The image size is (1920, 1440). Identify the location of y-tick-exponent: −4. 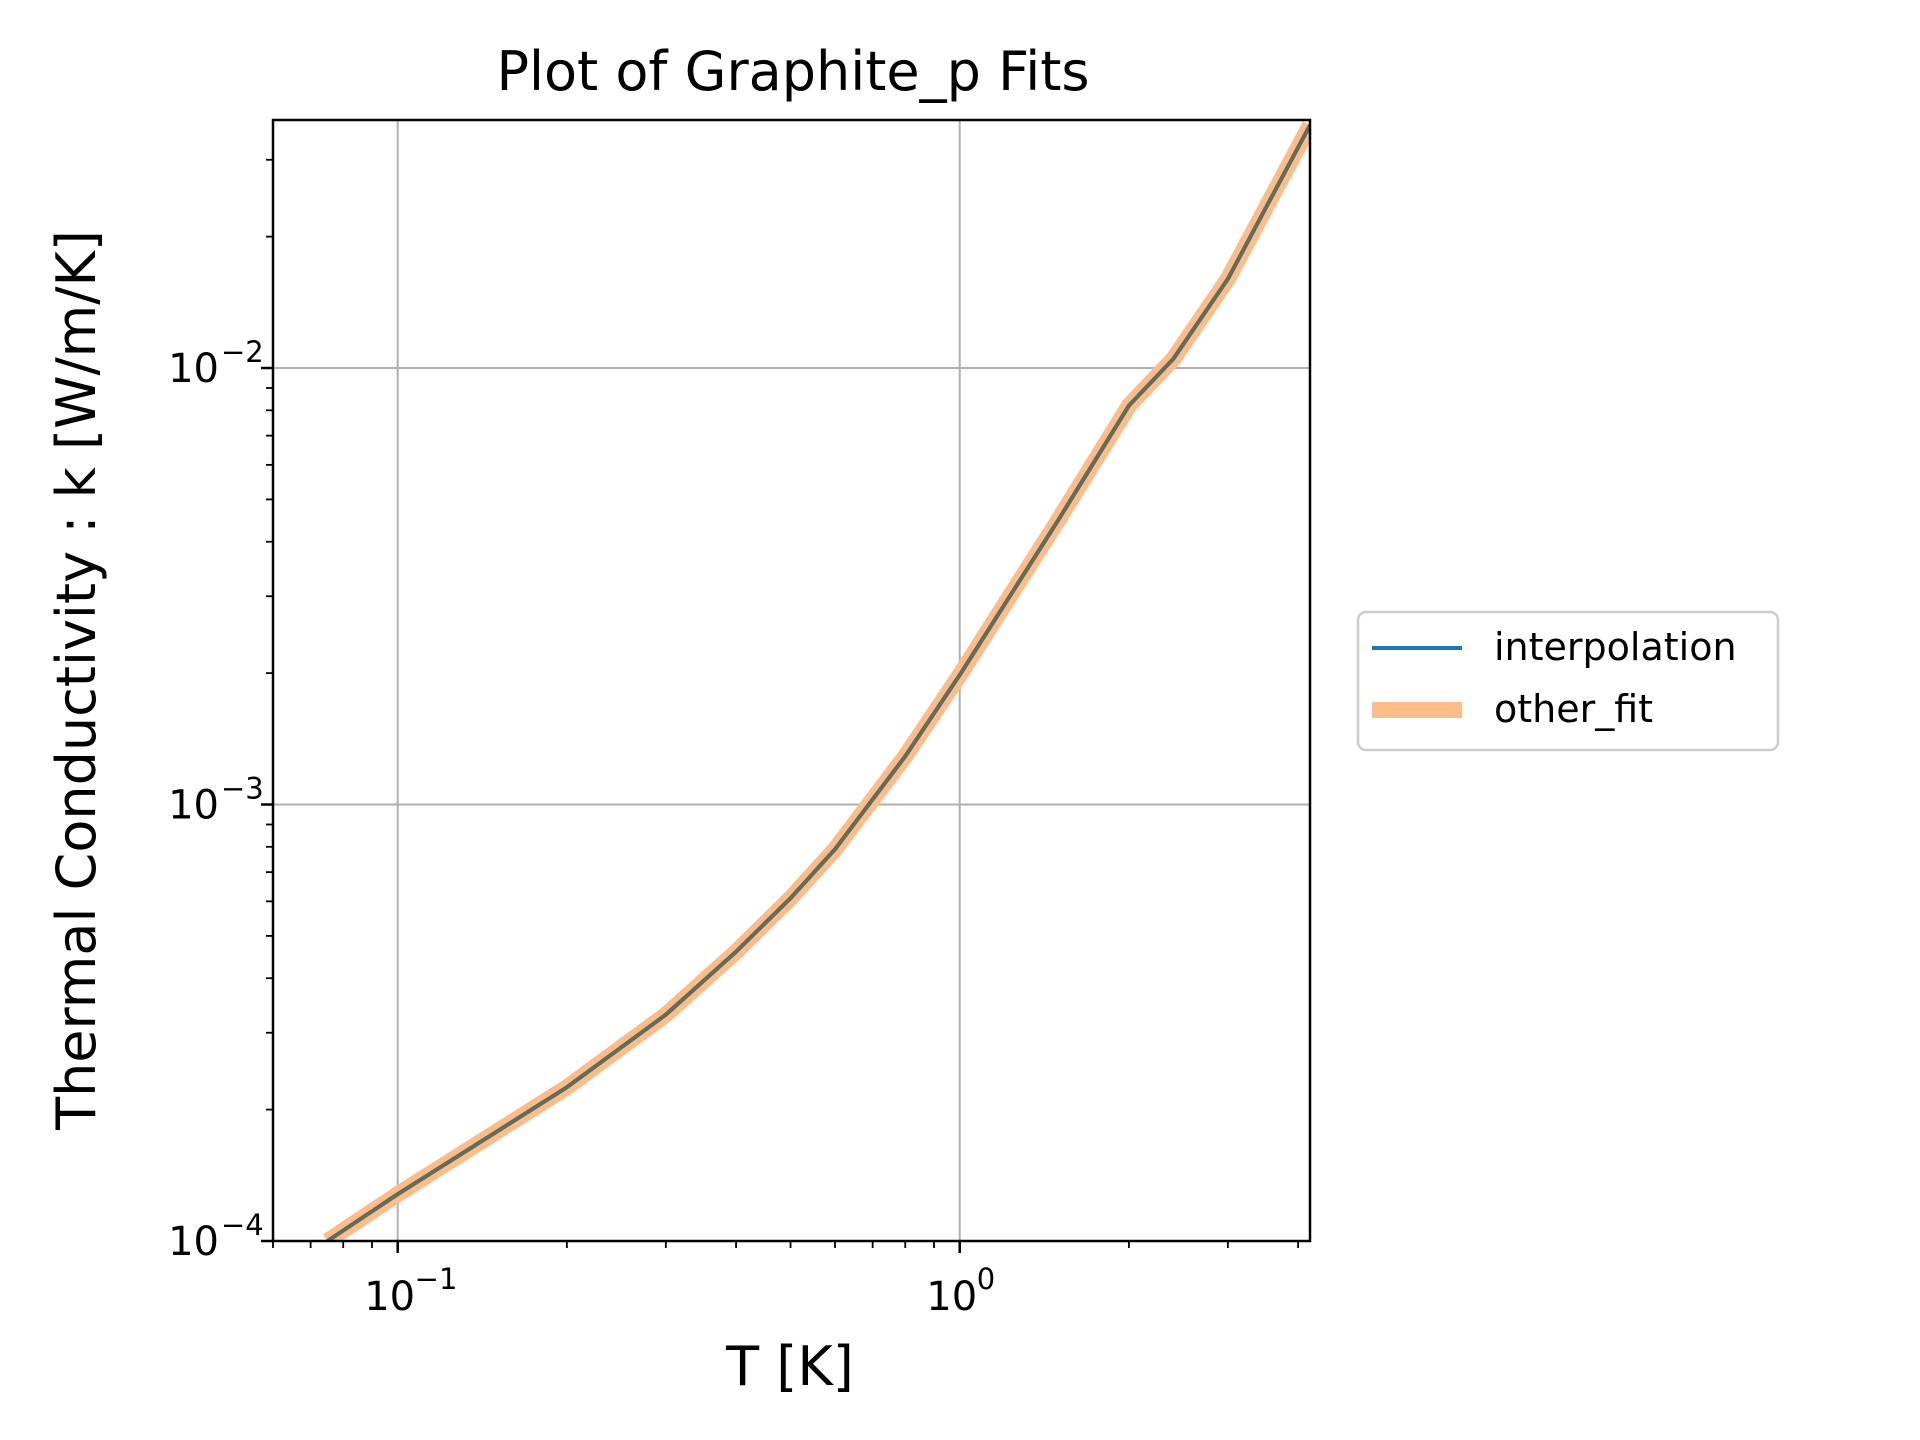
(242, 1225).